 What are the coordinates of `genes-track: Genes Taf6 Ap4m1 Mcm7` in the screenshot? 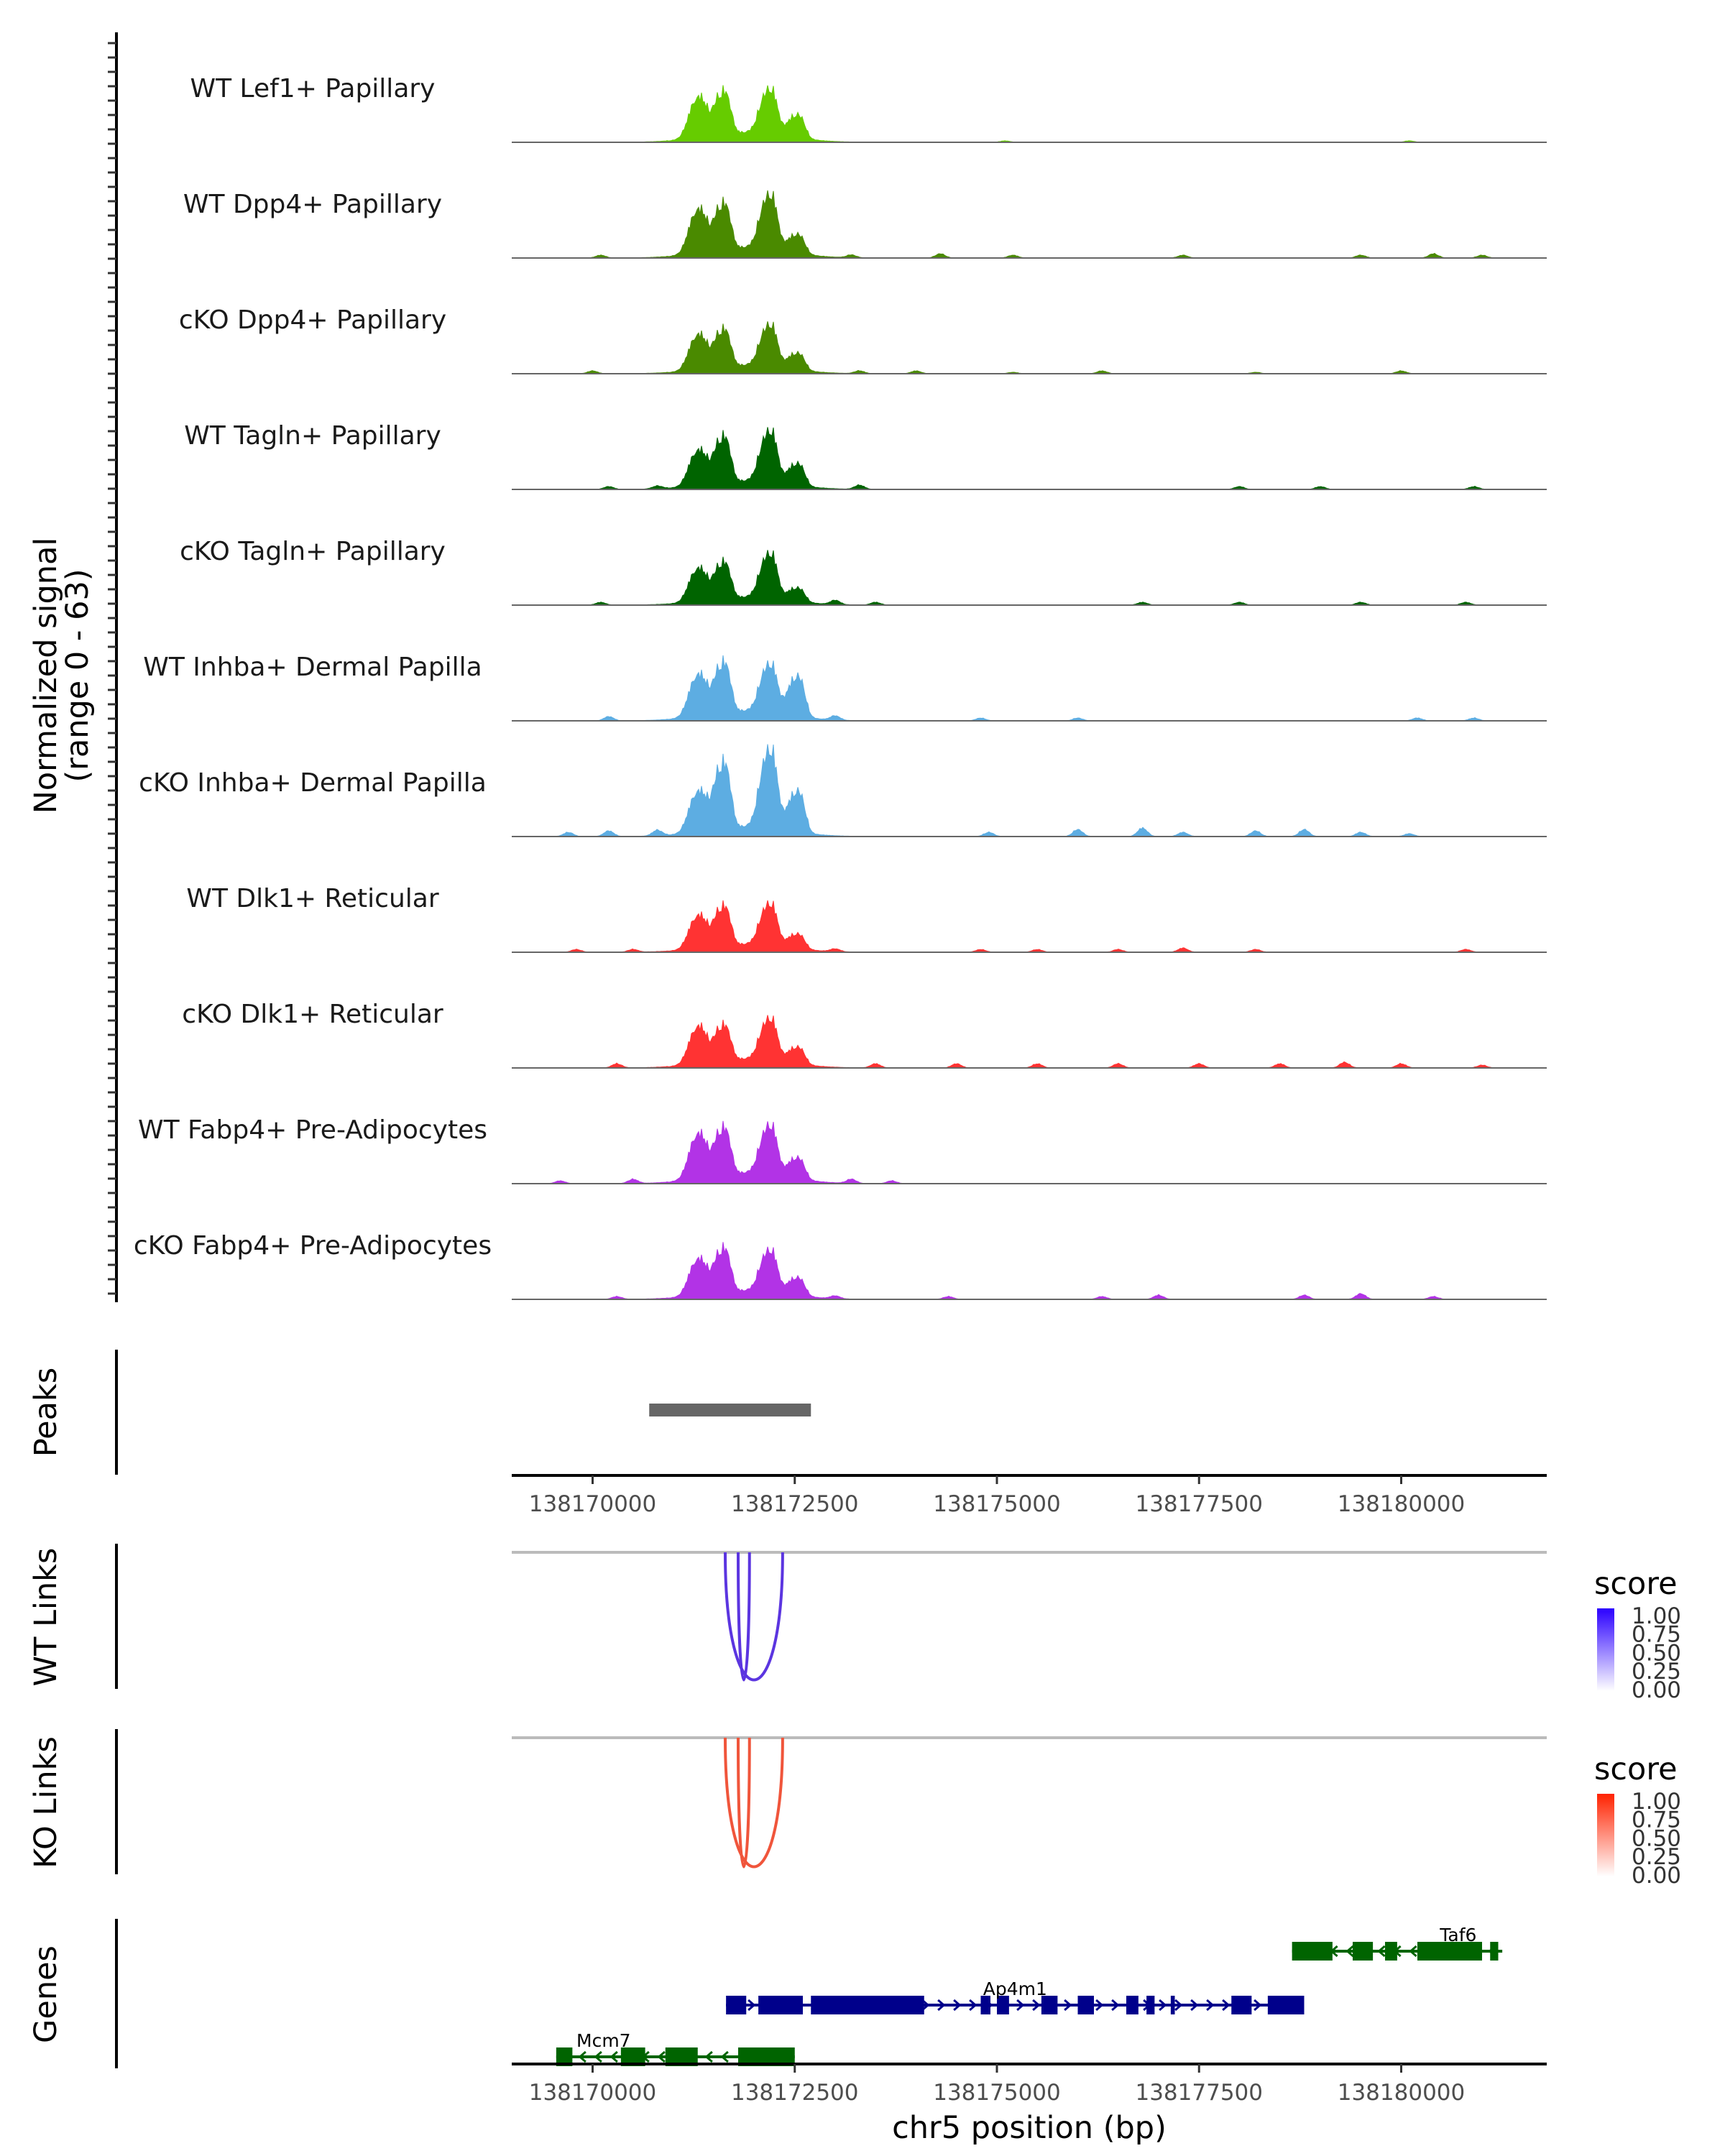 It's located at (765, 1993).